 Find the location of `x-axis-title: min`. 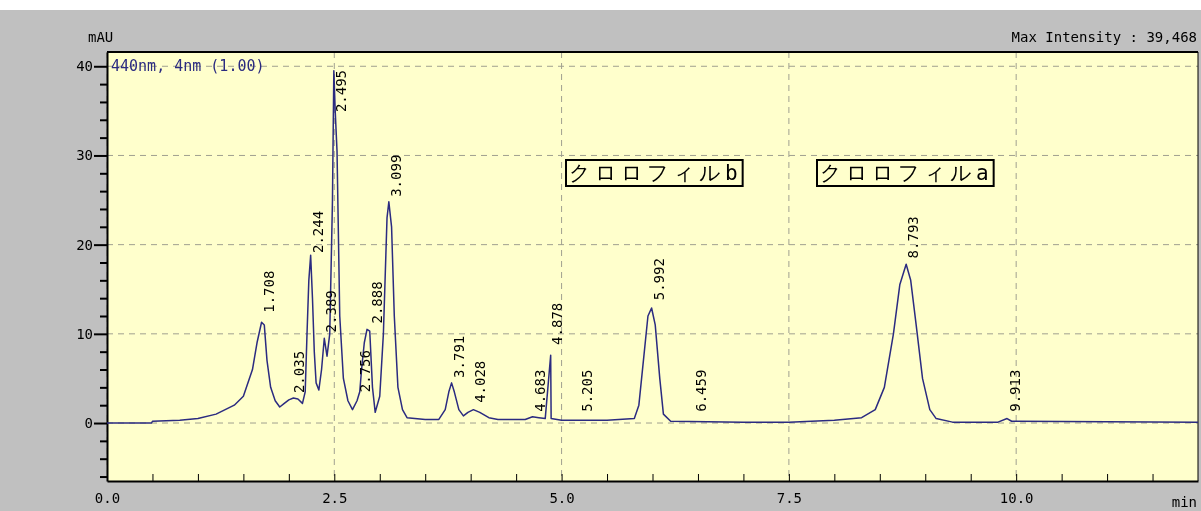

x-axis-title: min is located at coordinates (1184, 502).